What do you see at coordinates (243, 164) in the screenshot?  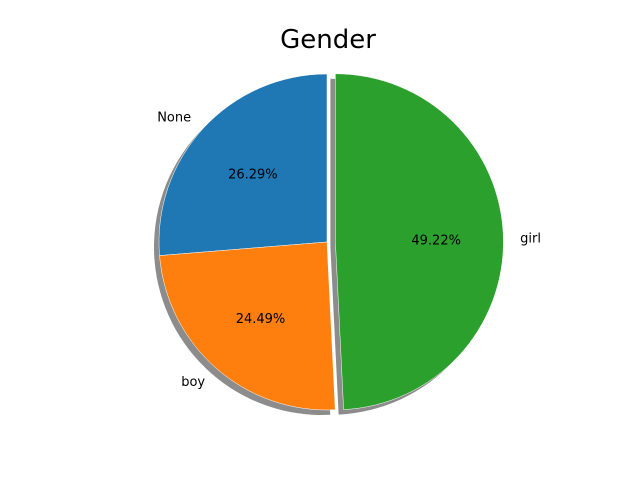 I see `slice-none` at bounding box center [243, 164].